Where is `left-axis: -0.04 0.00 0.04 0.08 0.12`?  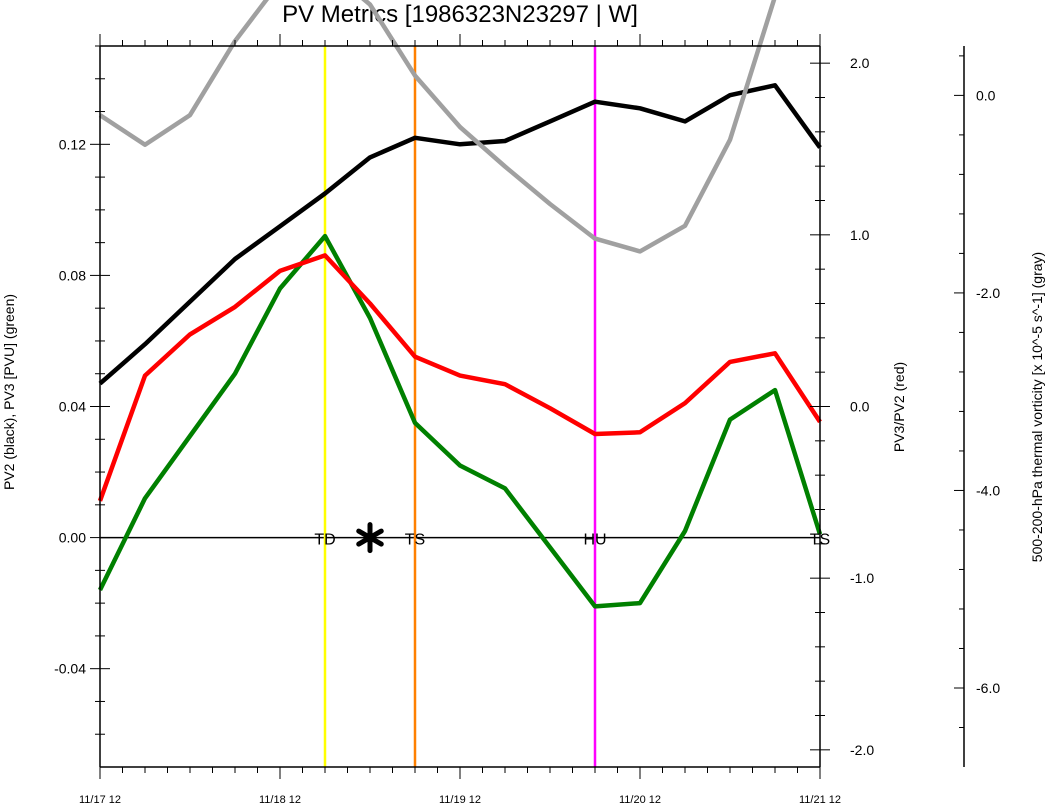
left-axis: -0.04 0.00 0.04 0.08 0.12 is located at coordinates (82, 390).